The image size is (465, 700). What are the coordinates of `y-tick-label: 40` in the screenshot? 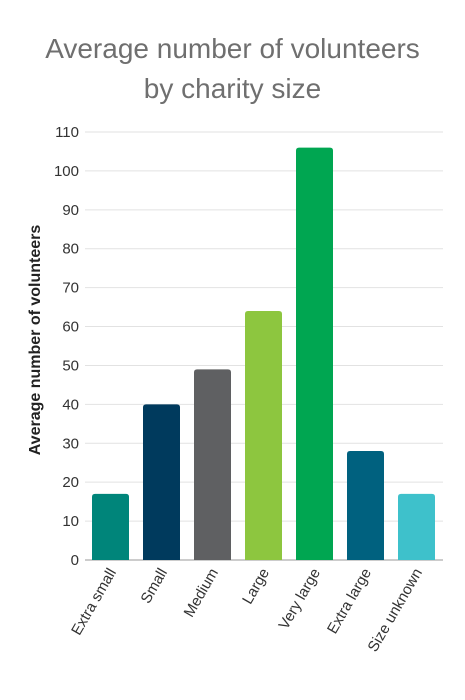 It's located at (70, 404).